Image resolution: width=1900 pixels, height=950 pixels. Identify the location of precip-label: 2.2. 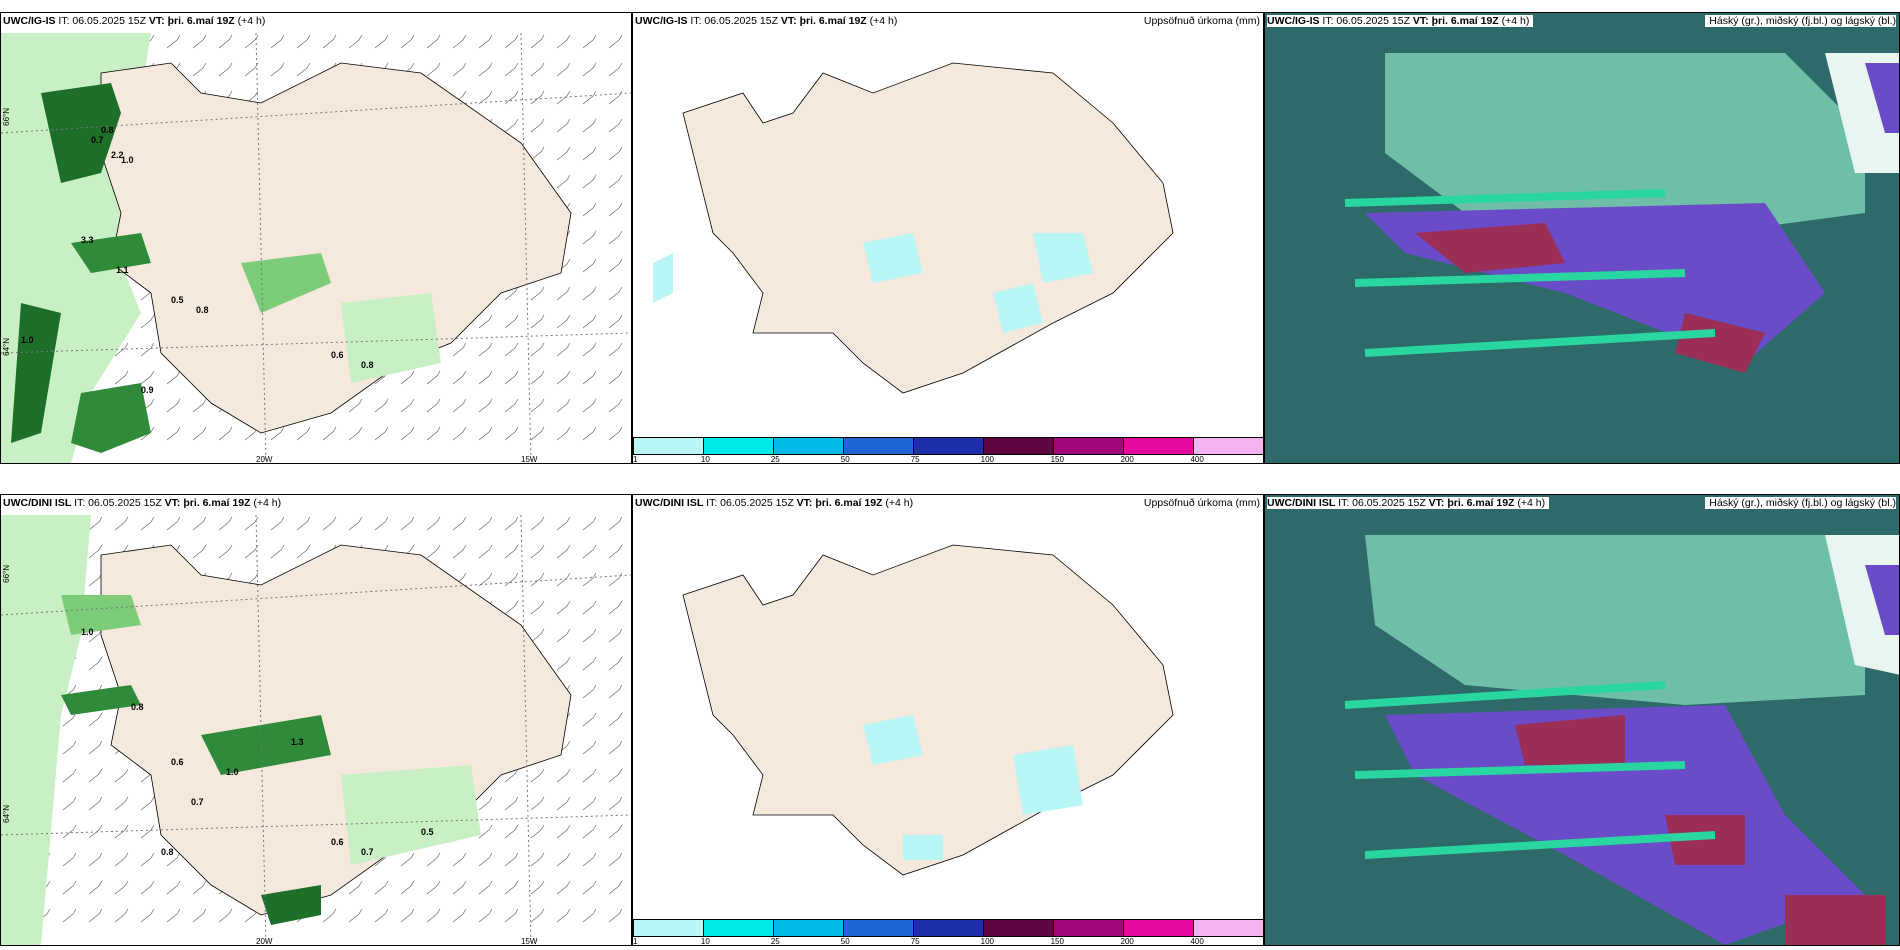
(117, 155).